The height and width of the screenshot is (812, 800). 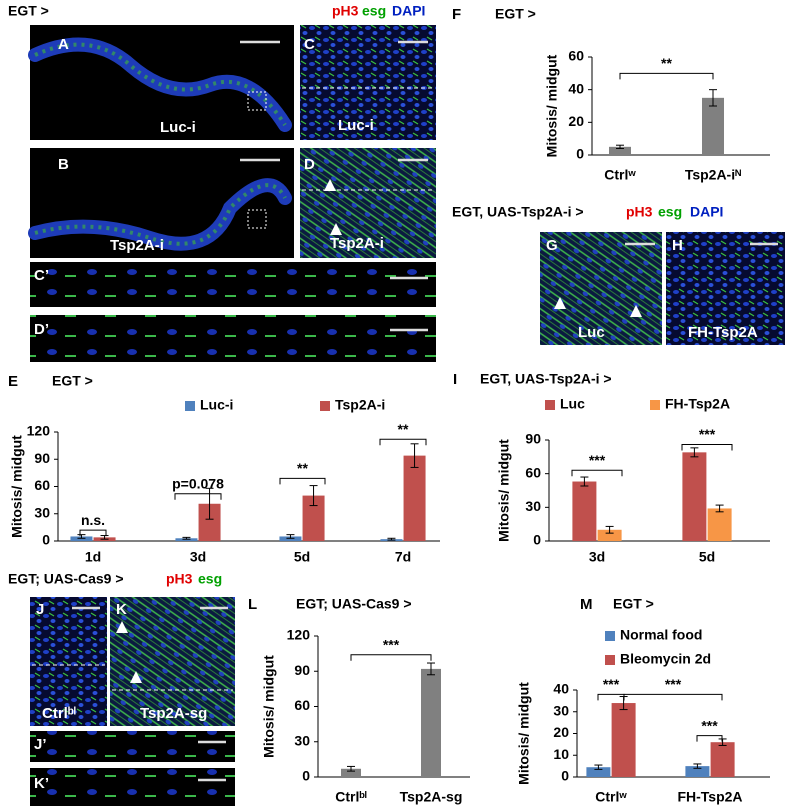 What do you see at coordinates (518, 212) in the screenshot?
I see `header: EGT, UAS-Tsp2A-i >` at bounding box center [518, 212].